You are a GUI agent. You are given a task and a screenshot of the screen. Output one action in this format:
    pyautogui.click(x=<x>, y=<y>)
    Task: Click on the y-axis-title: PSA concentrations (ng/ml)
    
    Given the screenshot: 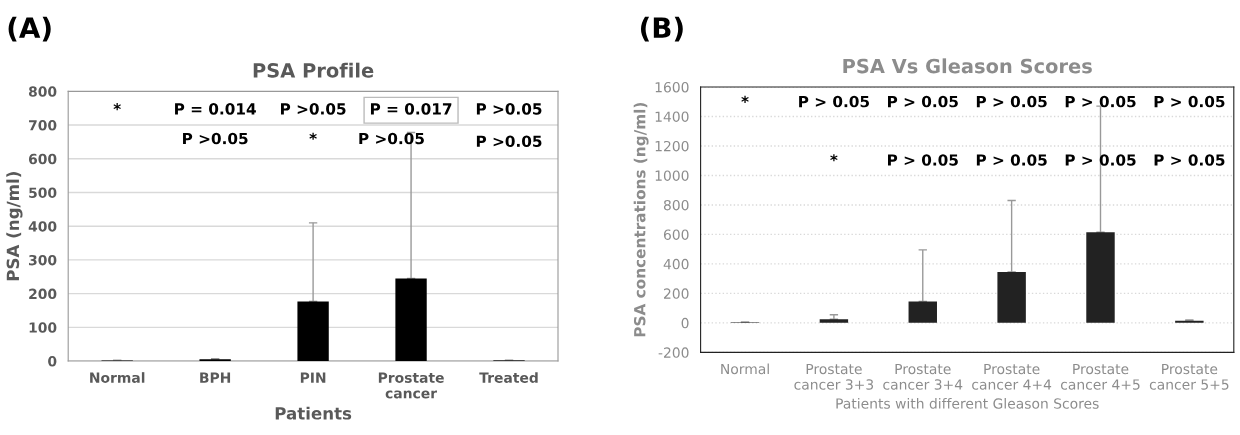 What is the action you would take?
    pyautogui.click(x=641, y=219)
    